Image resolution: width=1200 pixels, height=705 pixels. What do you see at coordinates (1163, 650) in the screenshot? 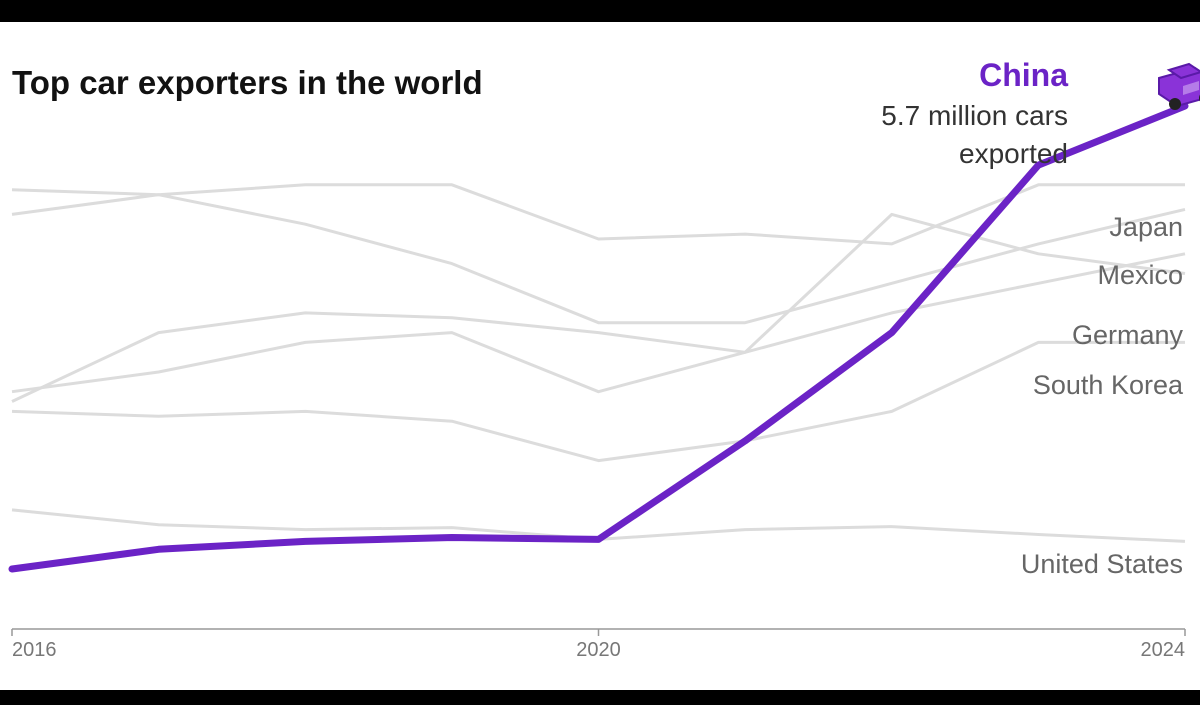
I see `x-tick-label: 2024` at bounding box center [1163, 650].